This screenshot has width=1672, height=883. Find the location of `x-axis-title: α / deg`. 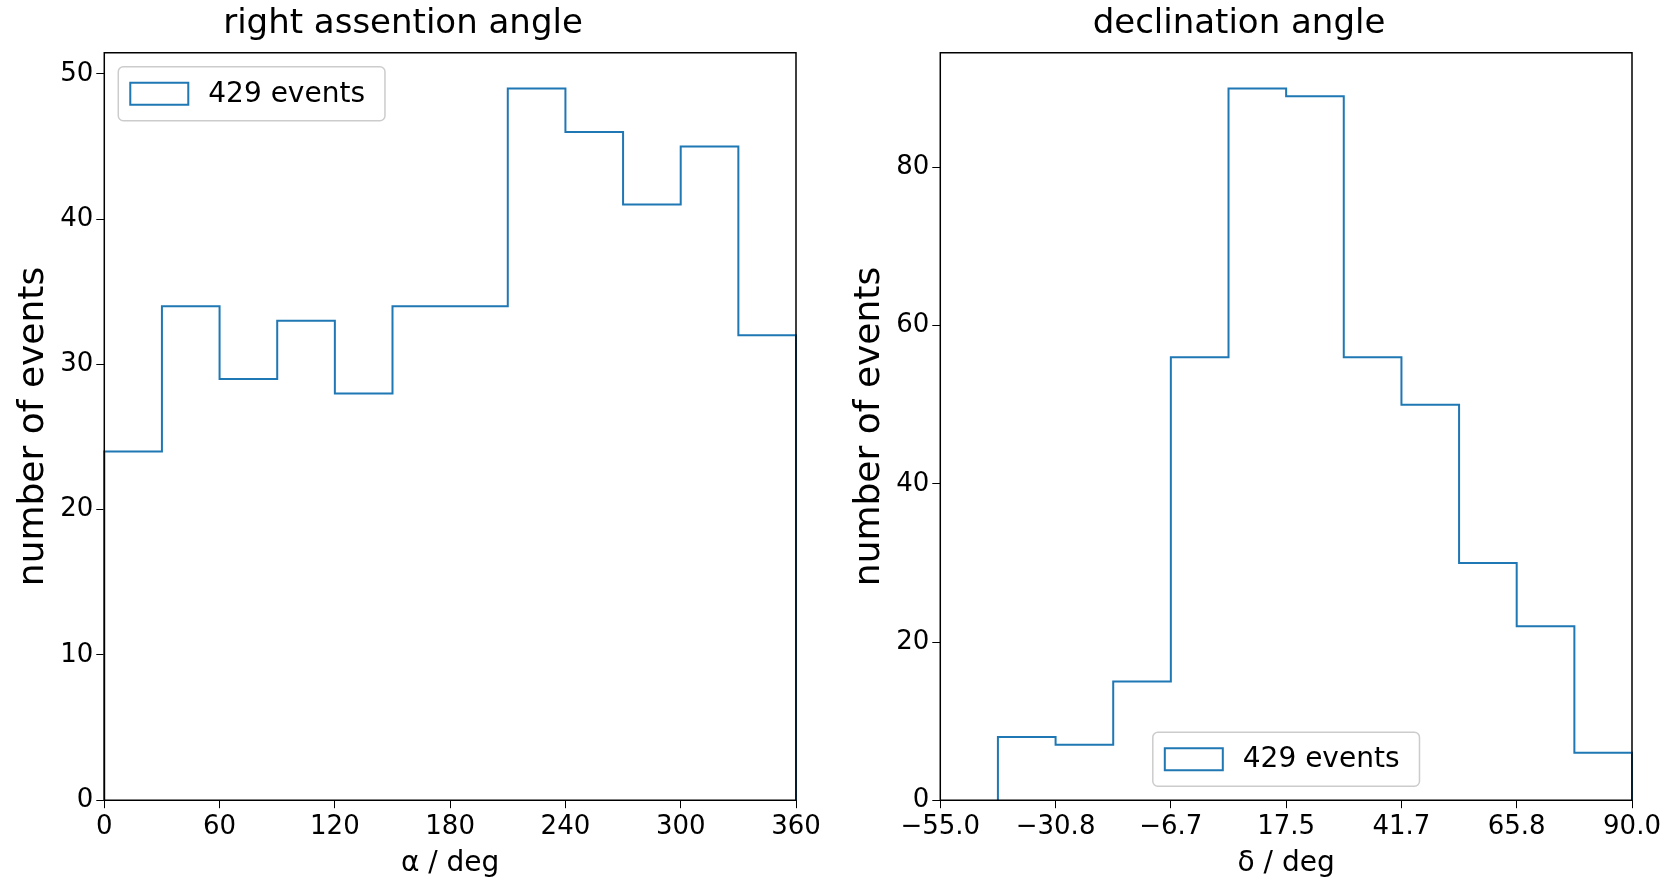

x-axis-title: α / deg is located at coordinates (450, 862).